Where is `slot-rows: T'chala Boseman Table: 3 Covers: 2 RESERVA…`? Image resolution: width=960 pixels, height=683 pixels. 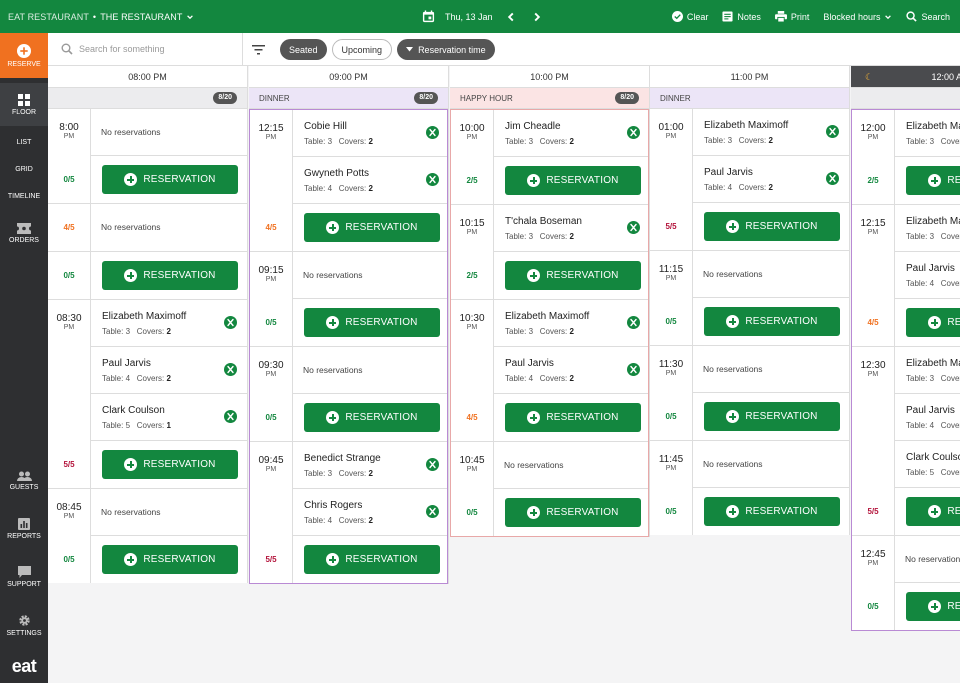
slot-rows: T'chala Boseman Table: 3 Covers: 2 RESERVA… is located at coordinates (571, 252).